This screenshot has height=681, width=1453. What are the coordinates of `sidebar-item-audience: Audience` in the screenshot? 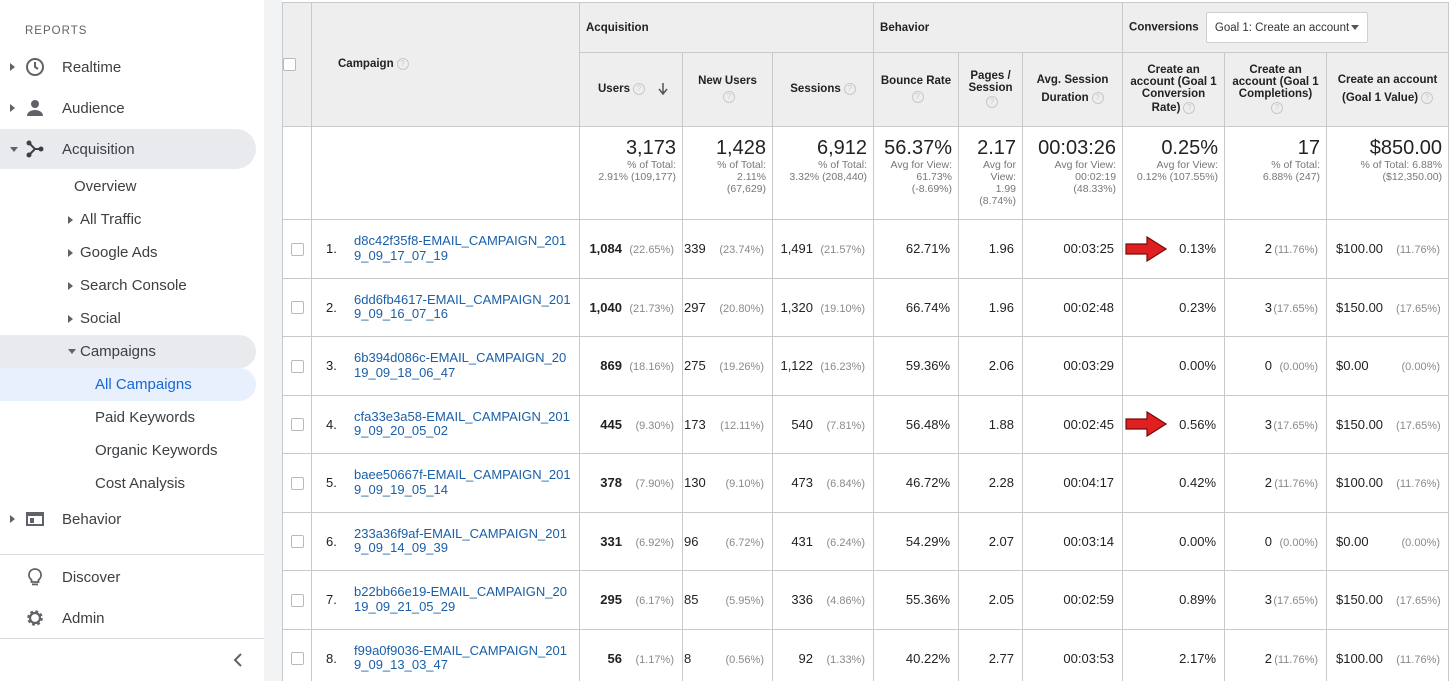 It's located at (128, 108).